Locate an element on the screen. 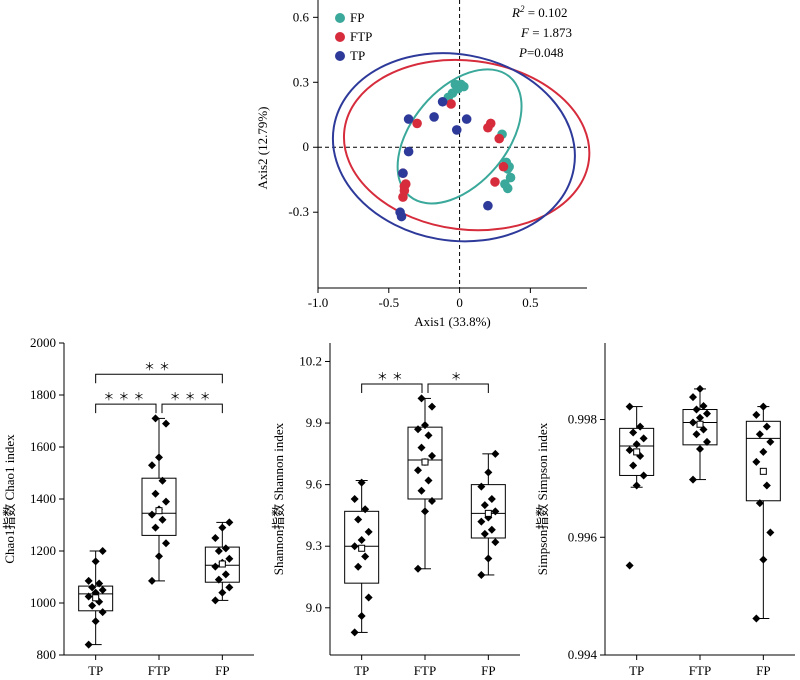  chao1-y-tick-label: 800 is located at coordinates (47, 654).